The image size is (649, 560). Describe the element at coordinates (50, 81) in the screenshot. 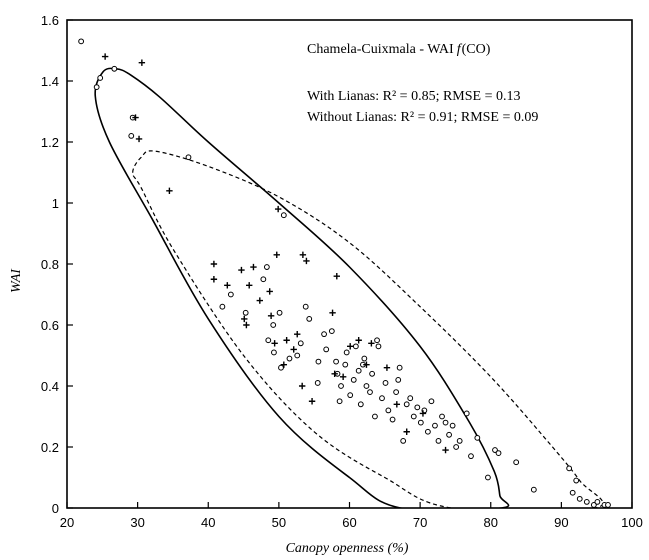

I see `y-tick-label: 1.4` at that location.